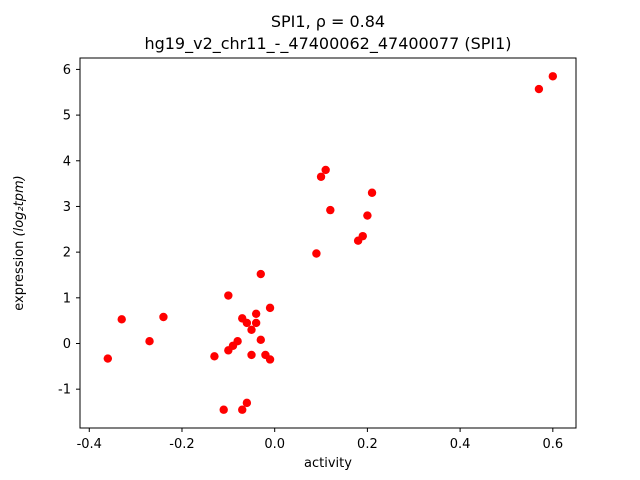 The height and width of the screenshot is (480, 640). What do you see at coordinates (89, 444) in the screenshot?
I see `x-tick-label: -0.4` at bounding box center [89, 444].